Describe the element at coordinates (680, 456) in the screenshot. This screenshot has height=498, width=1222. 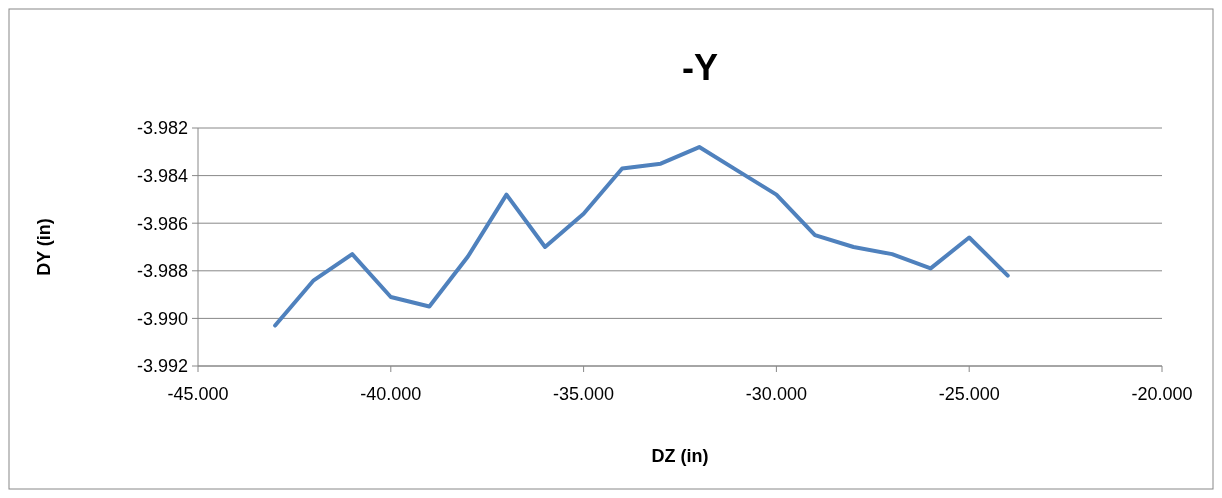
I see `x-axis-title: DZ (in)` at that location.